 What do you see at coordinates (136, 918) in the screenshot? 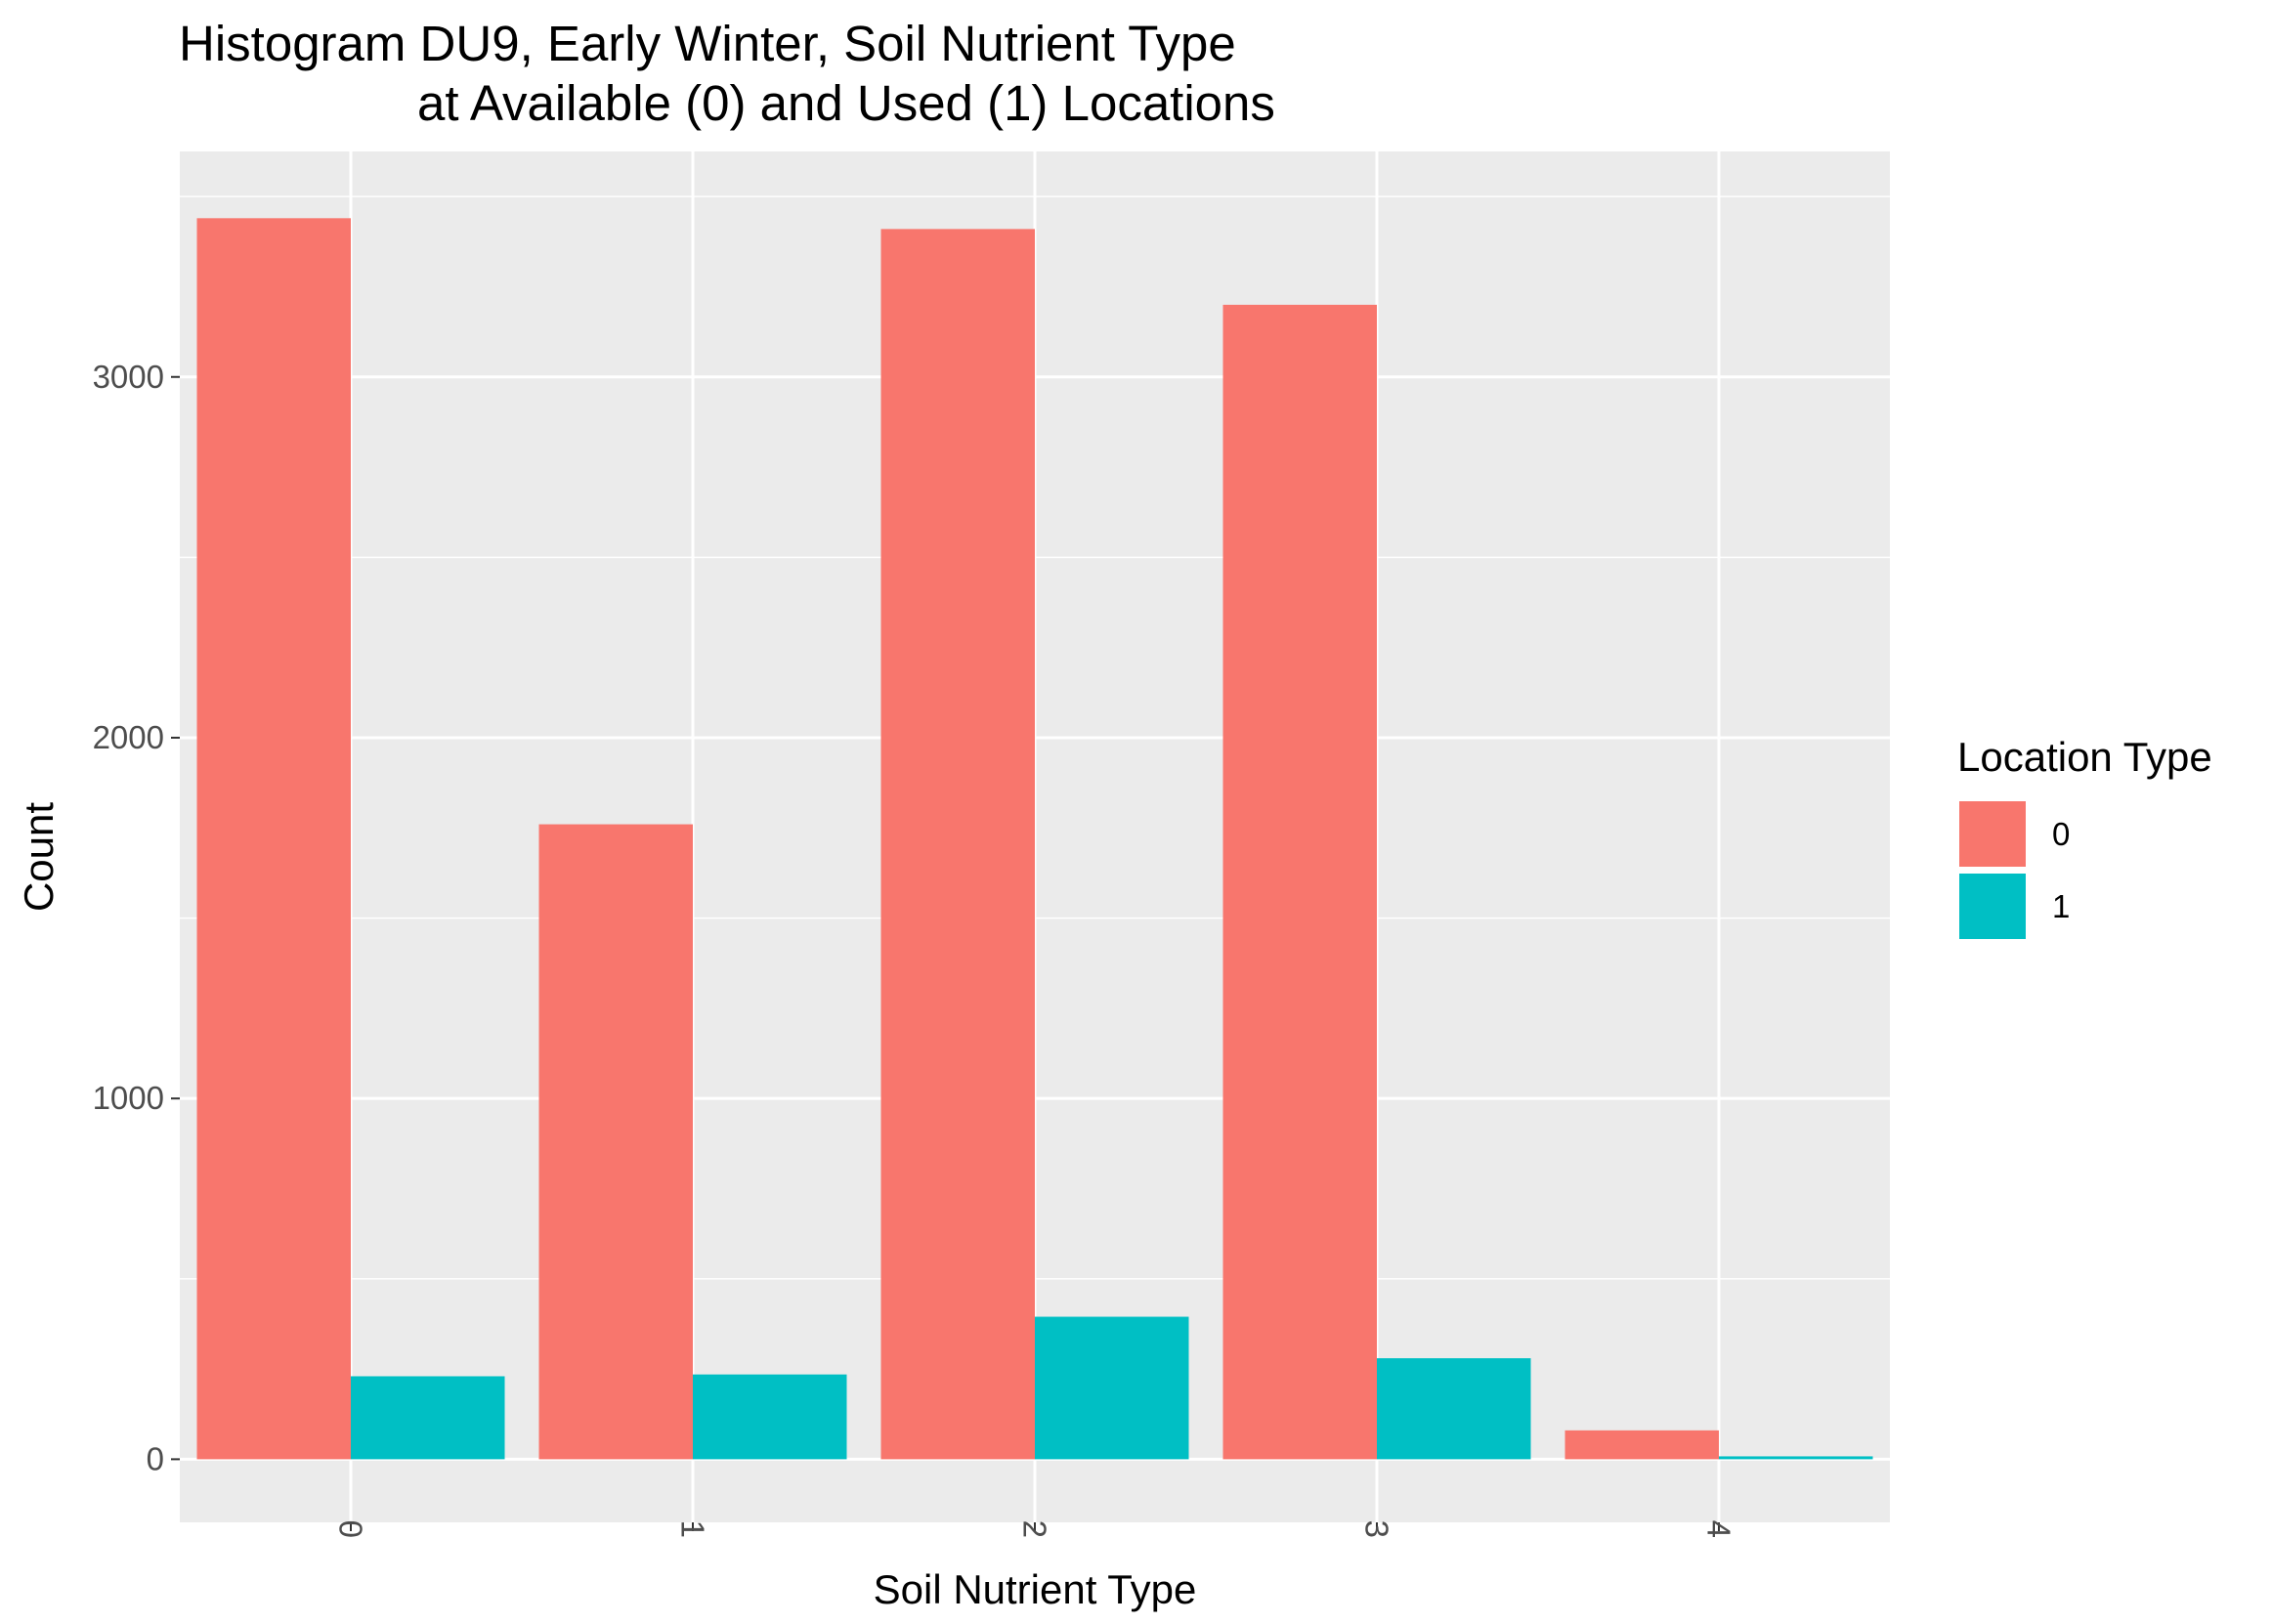
I see `y-axis: 0 1000 2000 3000` at bounding box center [136, 918].